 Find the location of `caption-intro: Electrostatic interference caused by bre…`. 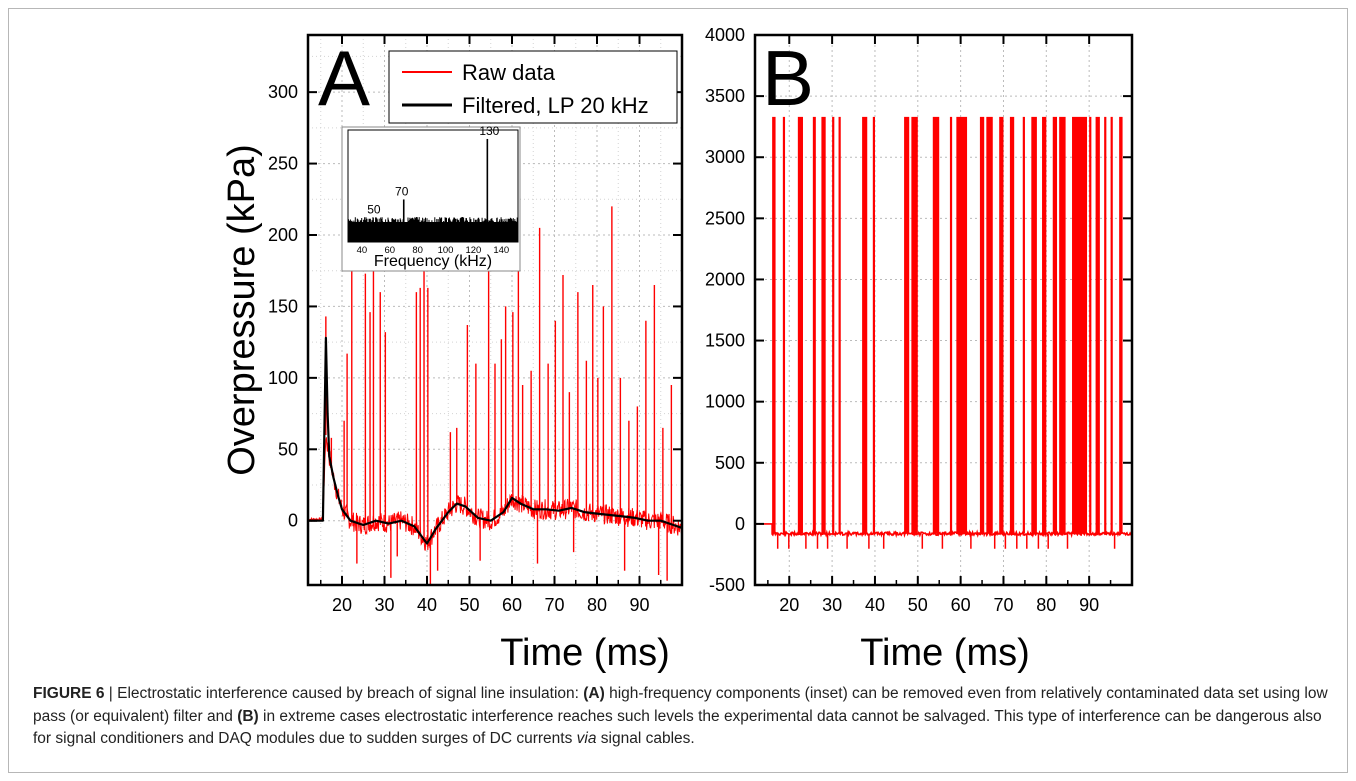

caption-intro: Electrostatic interference caused by bre… is located at coordinates (350, 693).